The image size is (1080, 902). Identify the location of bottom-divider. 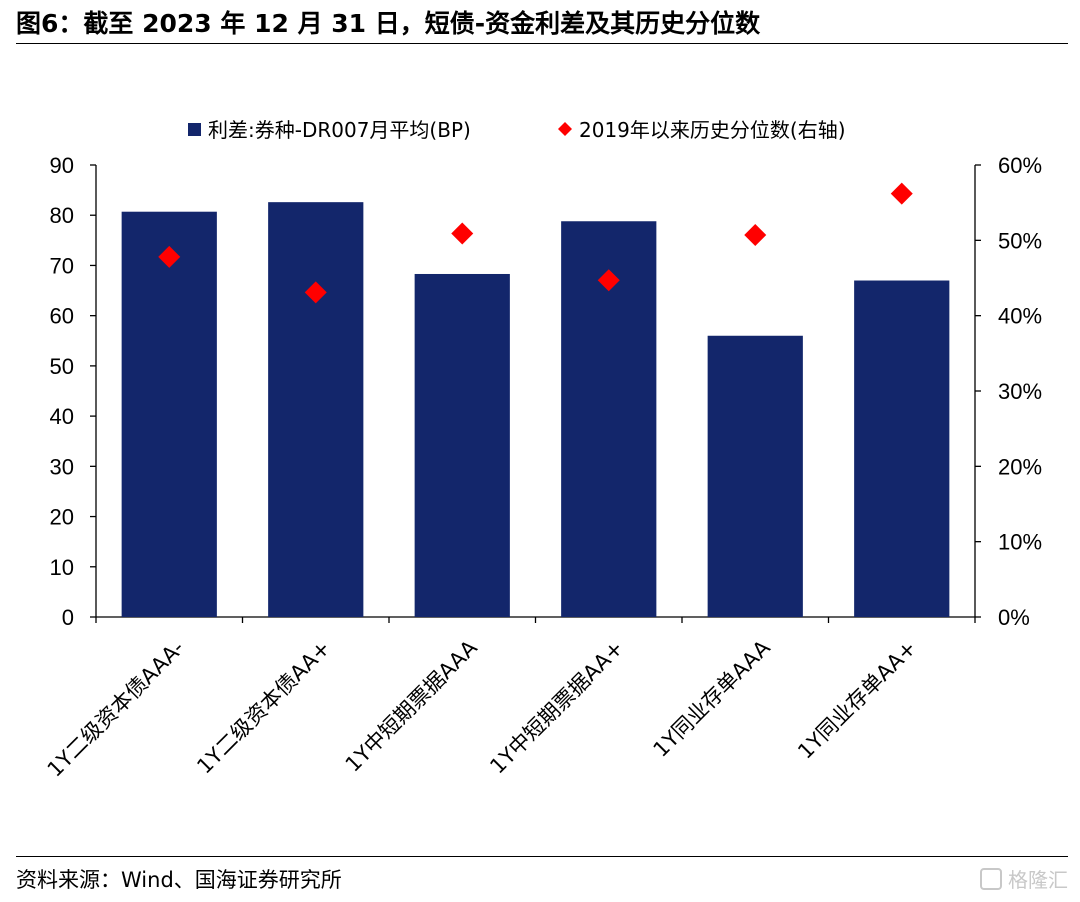
(542, 856).